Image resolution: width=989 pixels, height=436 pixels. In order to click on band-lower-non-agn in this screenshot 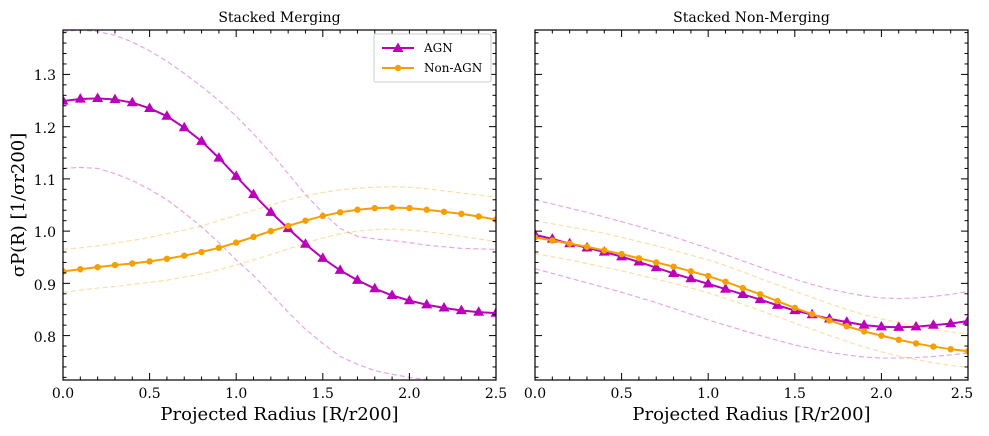, I will do `click(279, 260)`.